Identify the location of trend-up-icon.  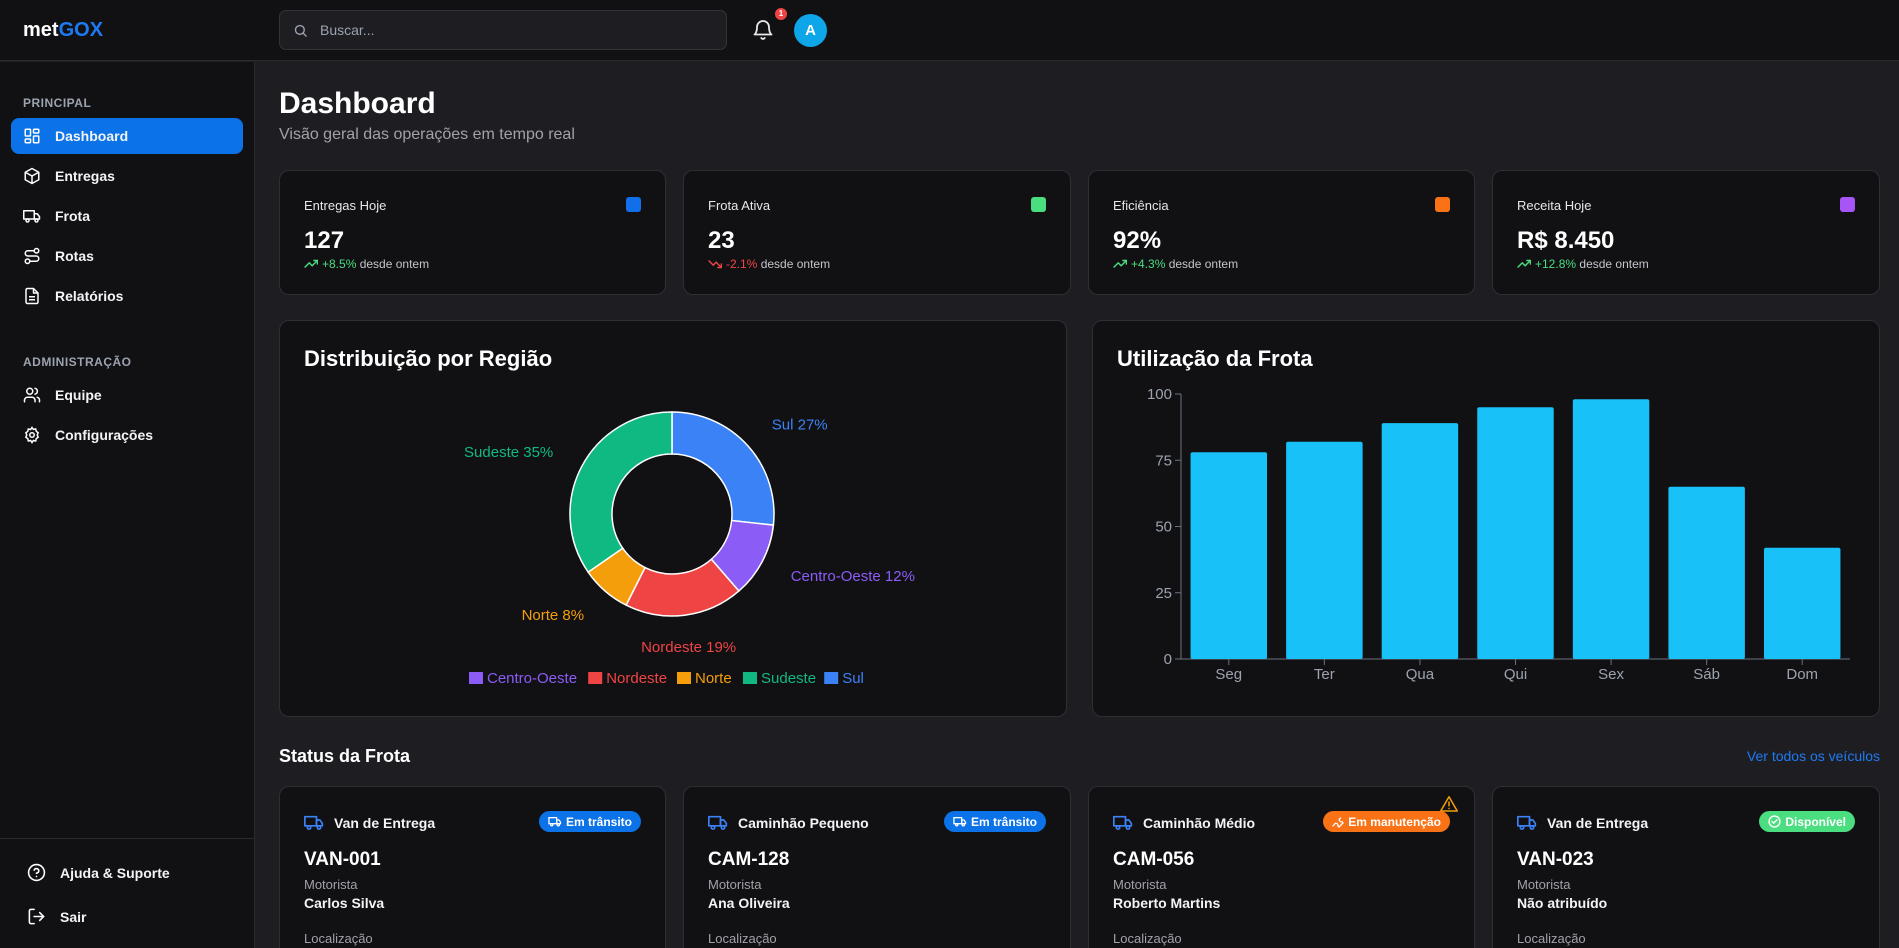
(1120, 263).